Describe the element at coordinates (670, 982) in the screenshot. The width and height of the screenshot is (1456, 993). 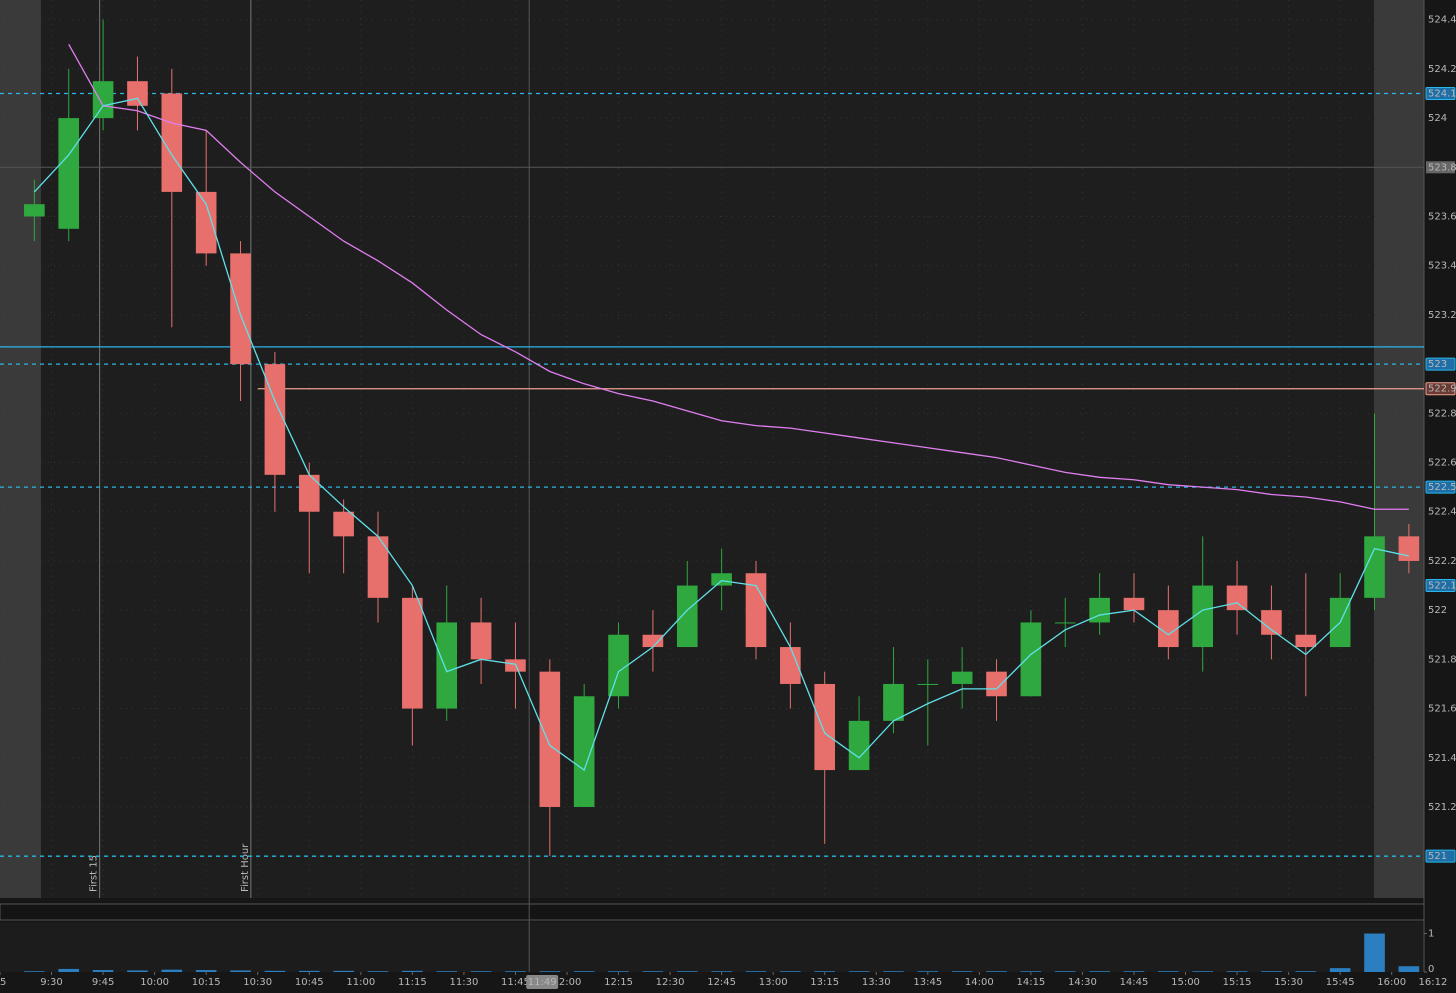
I see `x-tick-label: 12:30` at that location.